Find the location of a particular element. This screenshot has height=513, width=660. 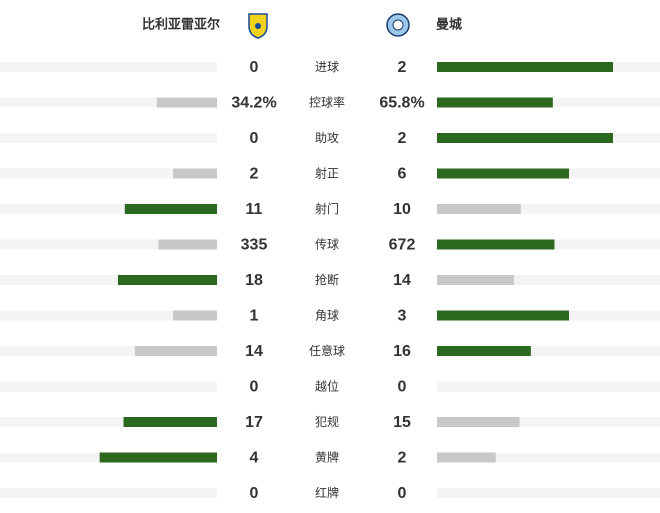

home-value: 34.2% is located at coordinates (253, 103).